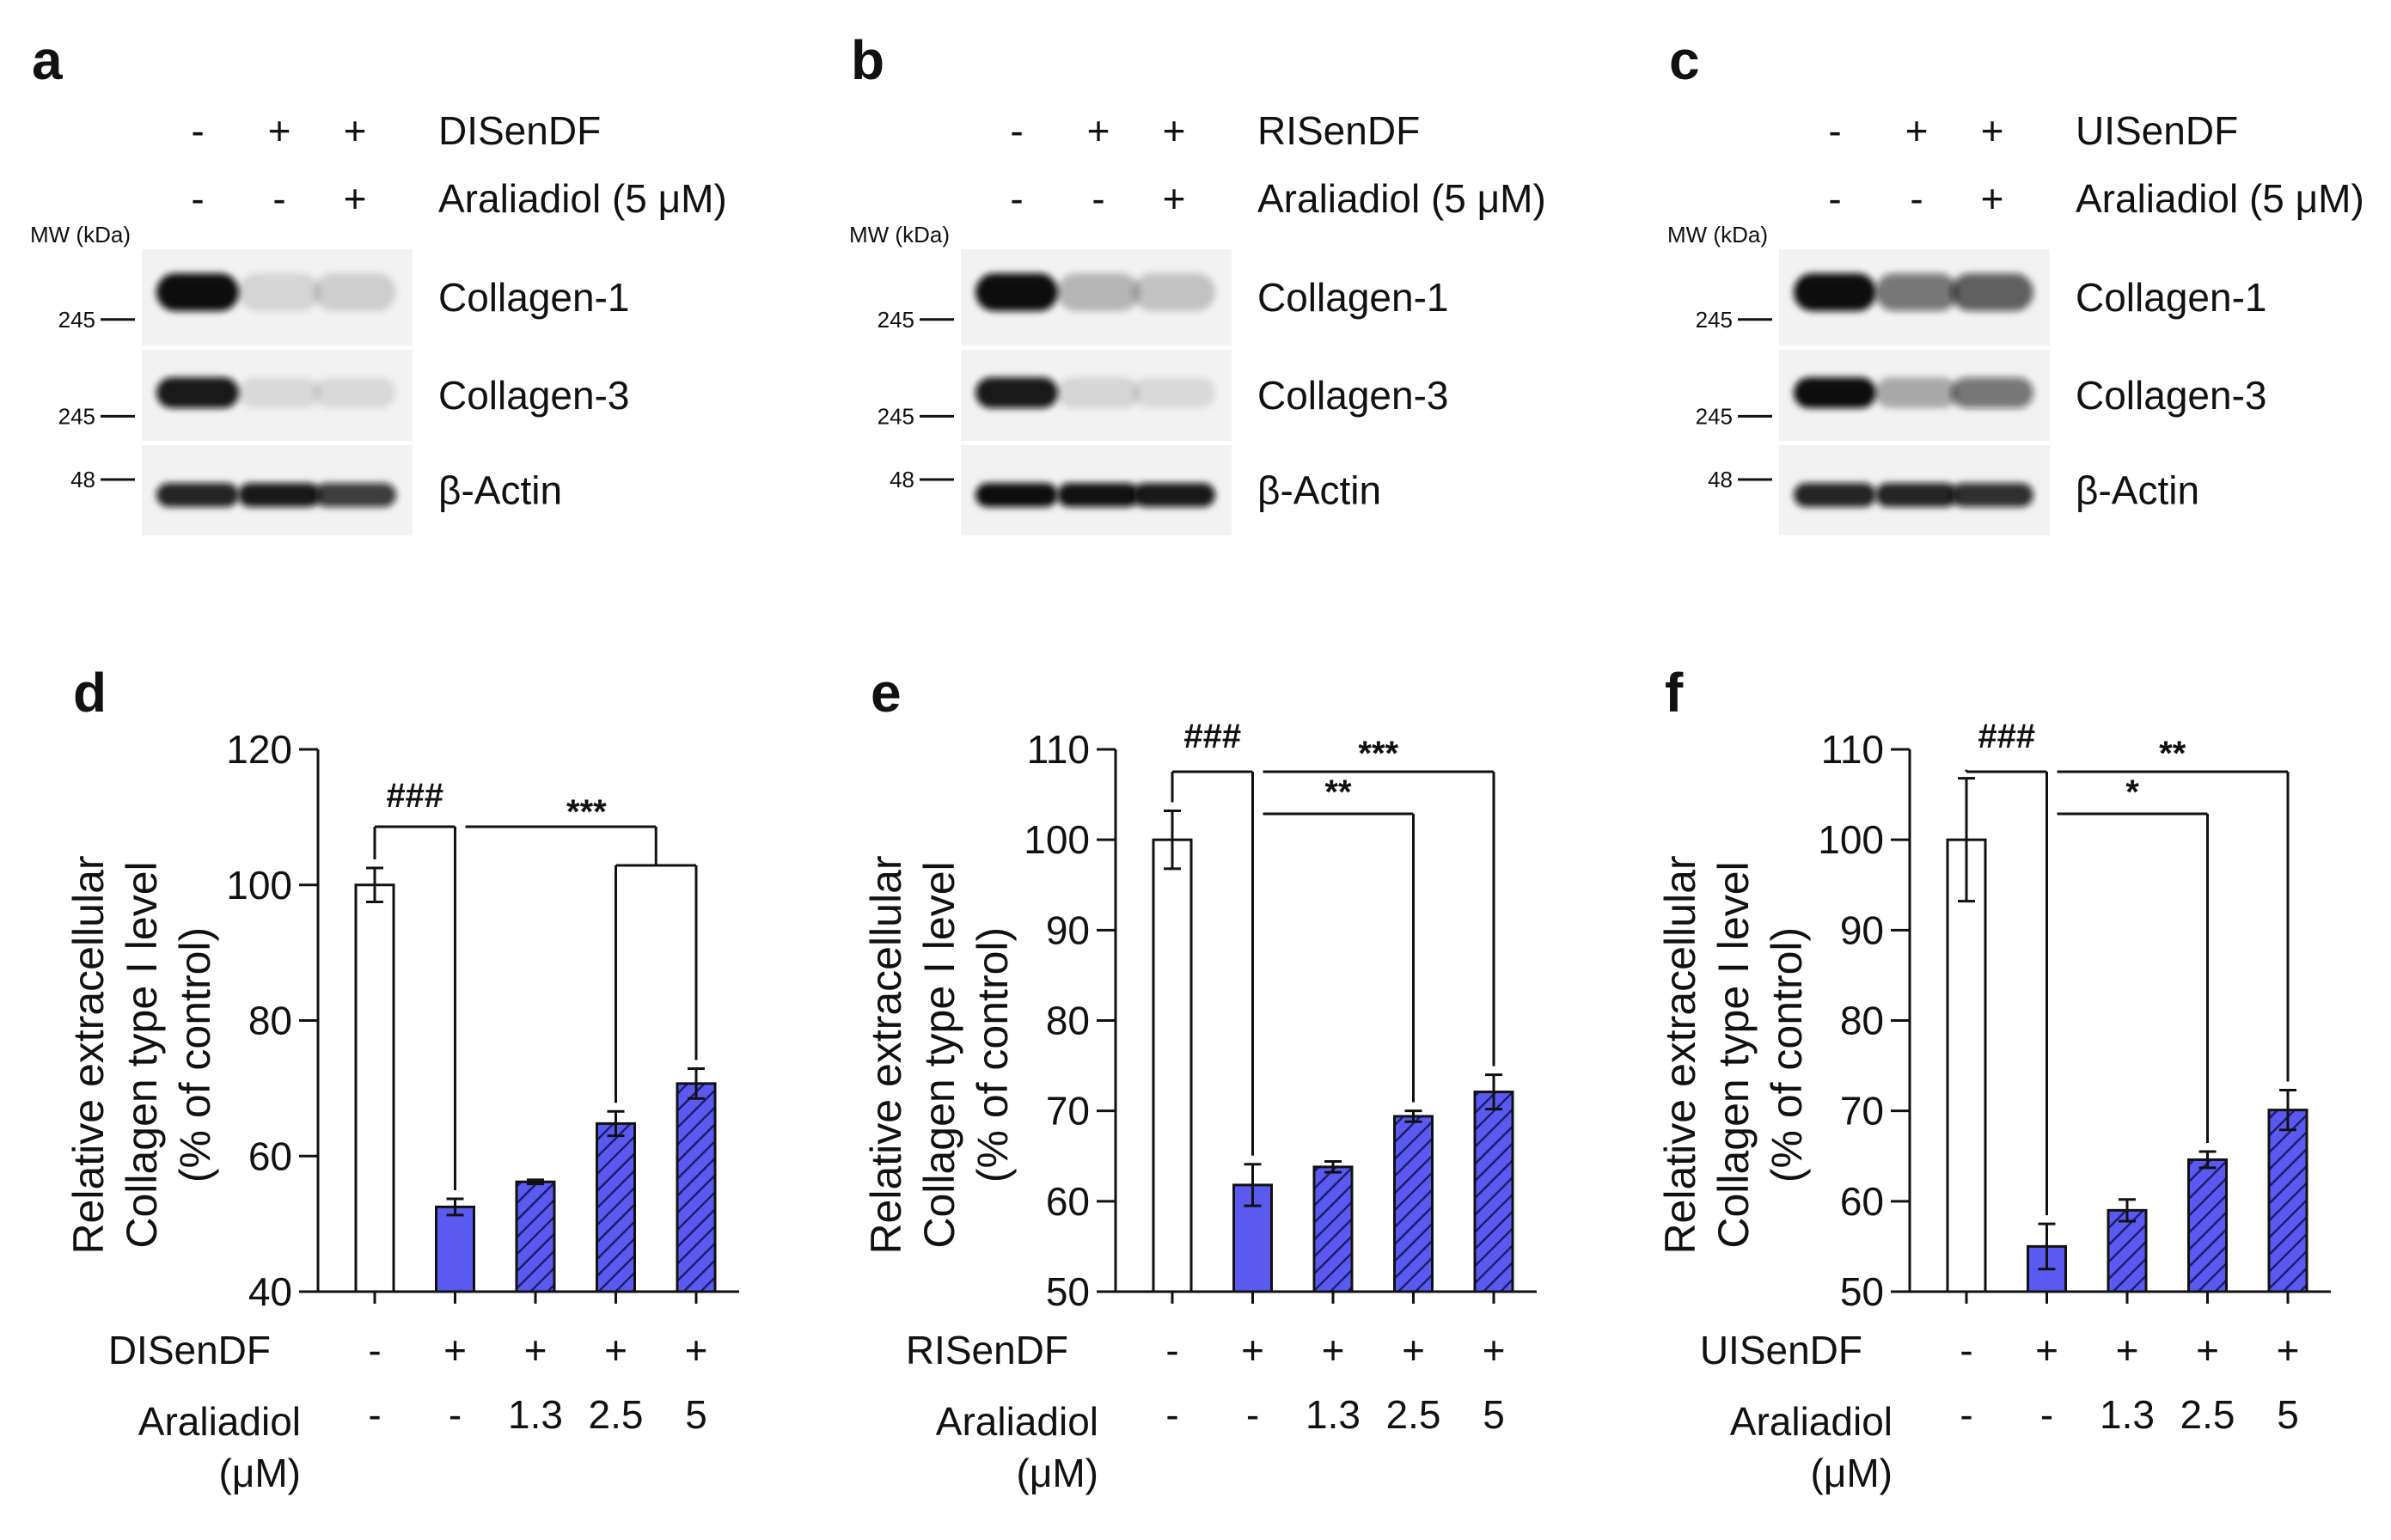 This screenshot has height=1540, width=2391. I want to click on panel-label: e, so click(887, 693).